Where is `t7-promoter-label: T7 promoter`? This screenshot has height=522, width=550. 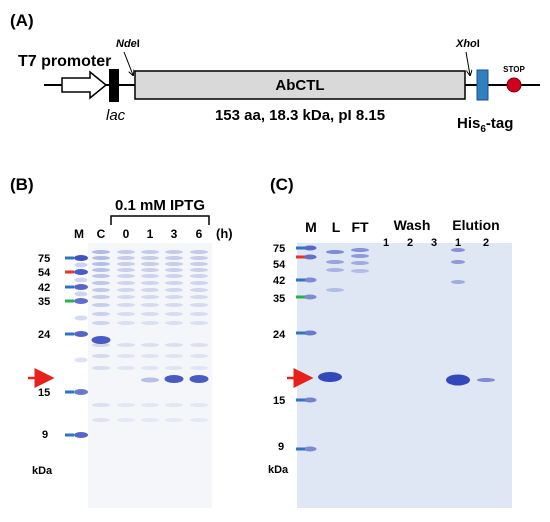
t7-promoter-label: T7 promoter is located at coordinates (64, 61).